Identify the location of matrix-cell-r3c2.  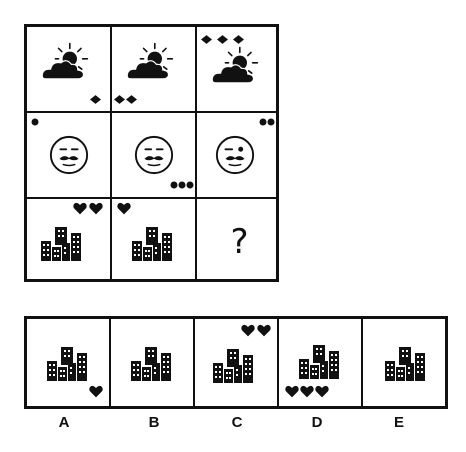
(154, 242).